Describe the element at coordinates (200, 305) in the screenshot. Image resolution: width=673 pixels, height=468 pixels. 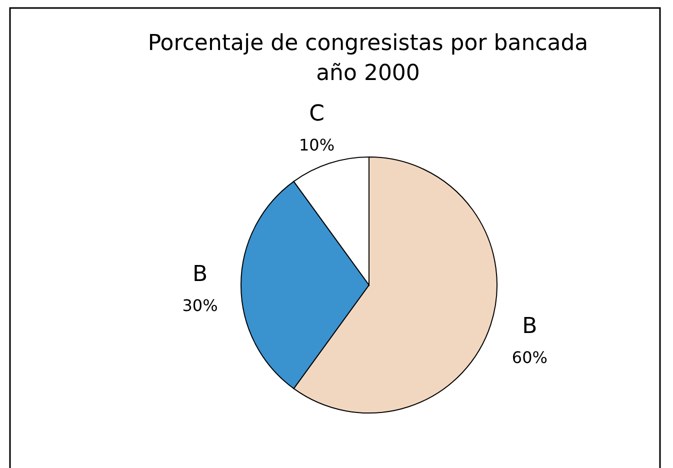
I see `data-label: 30%` at that location.